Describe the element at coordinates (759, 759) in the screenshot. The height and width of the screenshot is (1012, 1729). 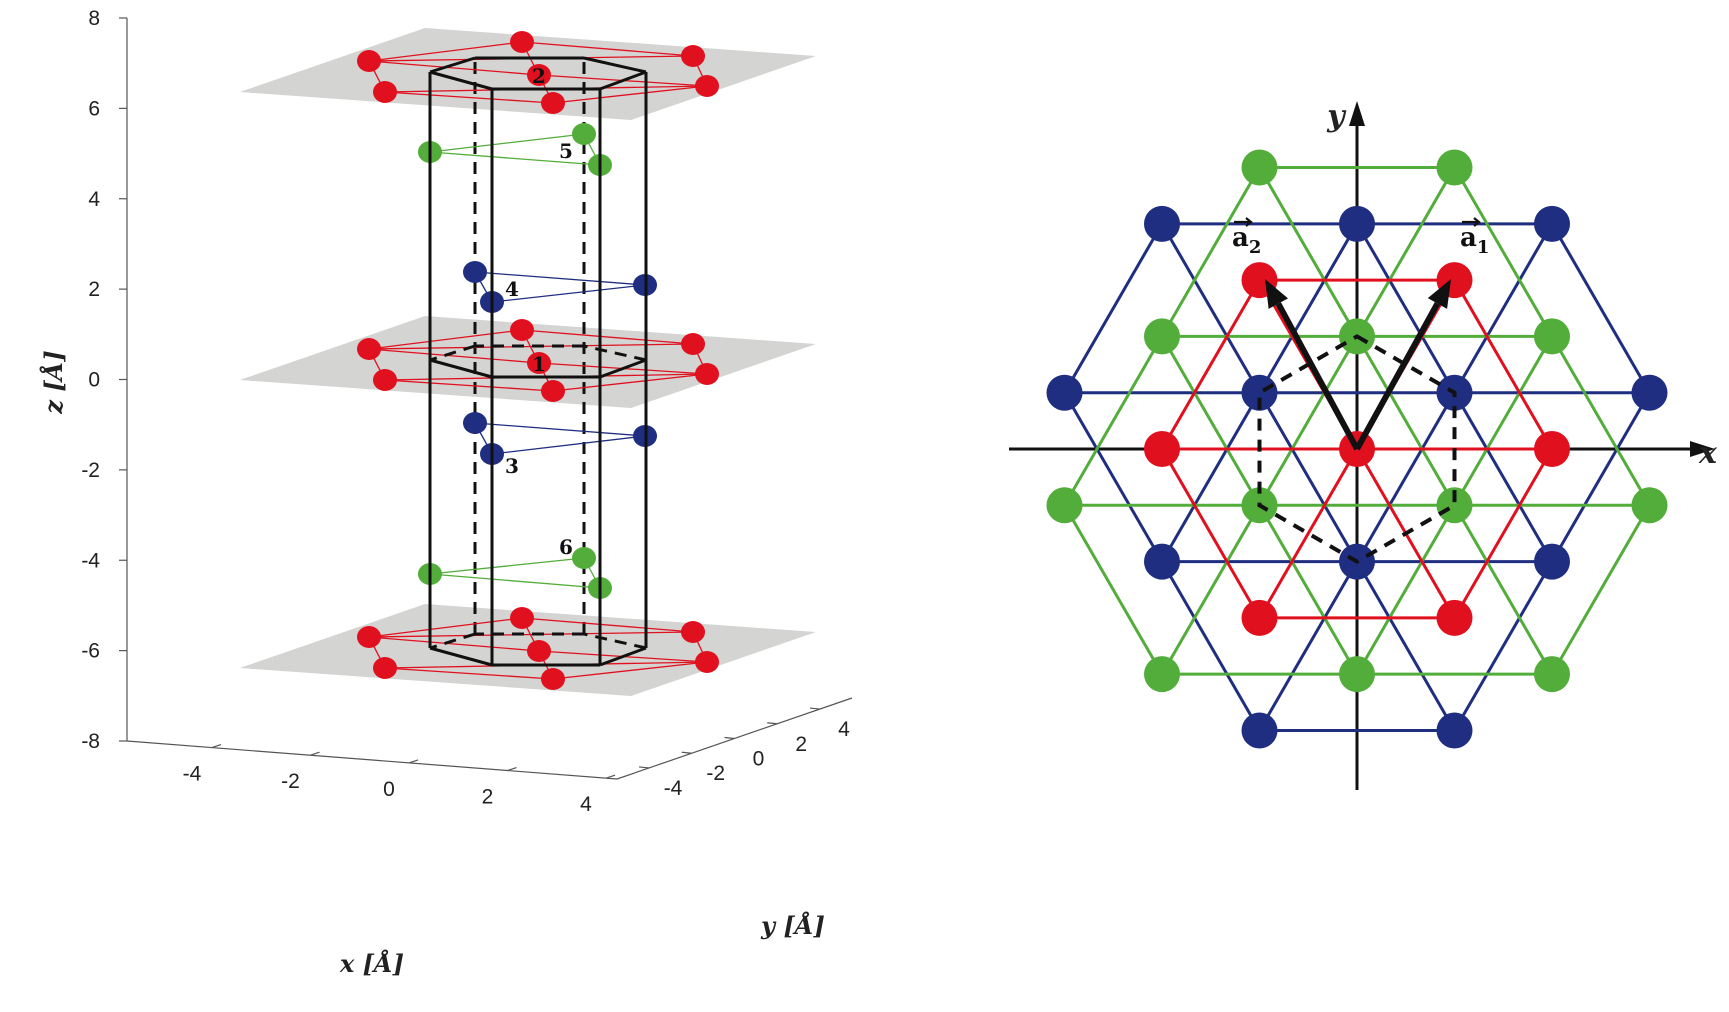
I see `y-tick-label: 0` at that location.